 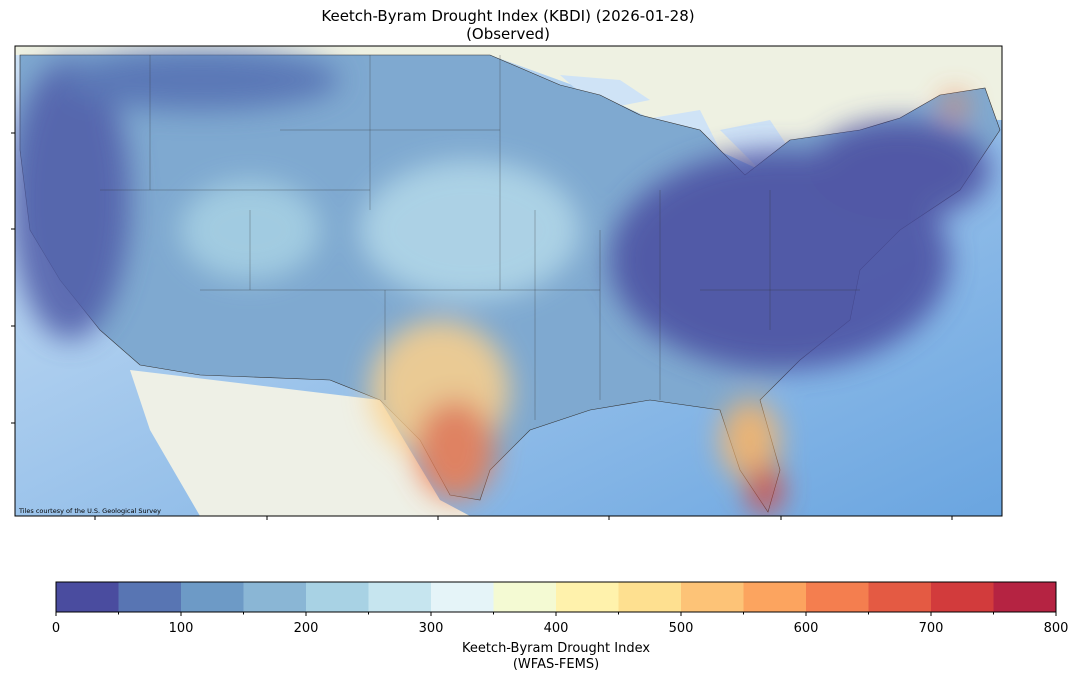 I want to click on colorbar: 0 100 200 300 400 500 600 700 800, so click(x=560, y=608).